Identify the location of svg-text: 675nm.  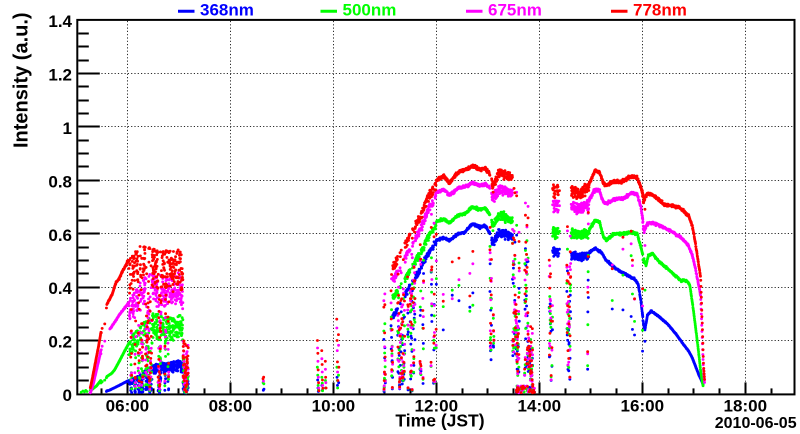
(515, 10).